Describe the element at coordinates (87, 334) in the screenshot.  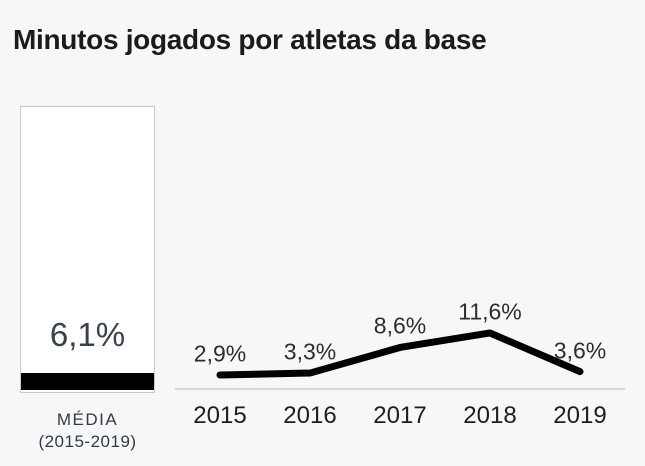
I see `average-value: 6,1%` at that location.